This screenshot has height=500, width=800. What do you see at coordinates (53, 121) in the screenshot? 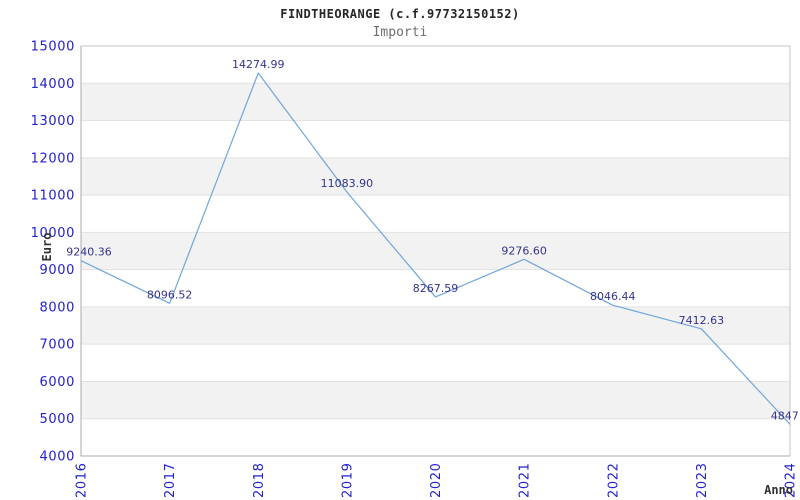
I see `y-tick-label: 13000` at bounding box center [53, 121].